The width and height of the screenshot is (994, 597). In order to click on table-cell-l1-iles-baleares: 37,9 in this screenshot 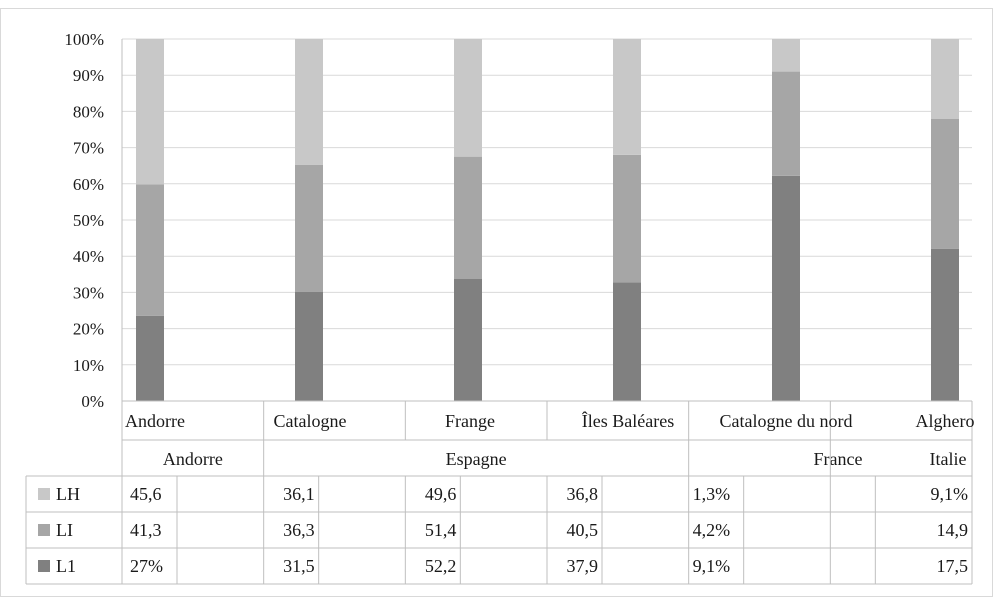, I will do `click(583, 566)`.